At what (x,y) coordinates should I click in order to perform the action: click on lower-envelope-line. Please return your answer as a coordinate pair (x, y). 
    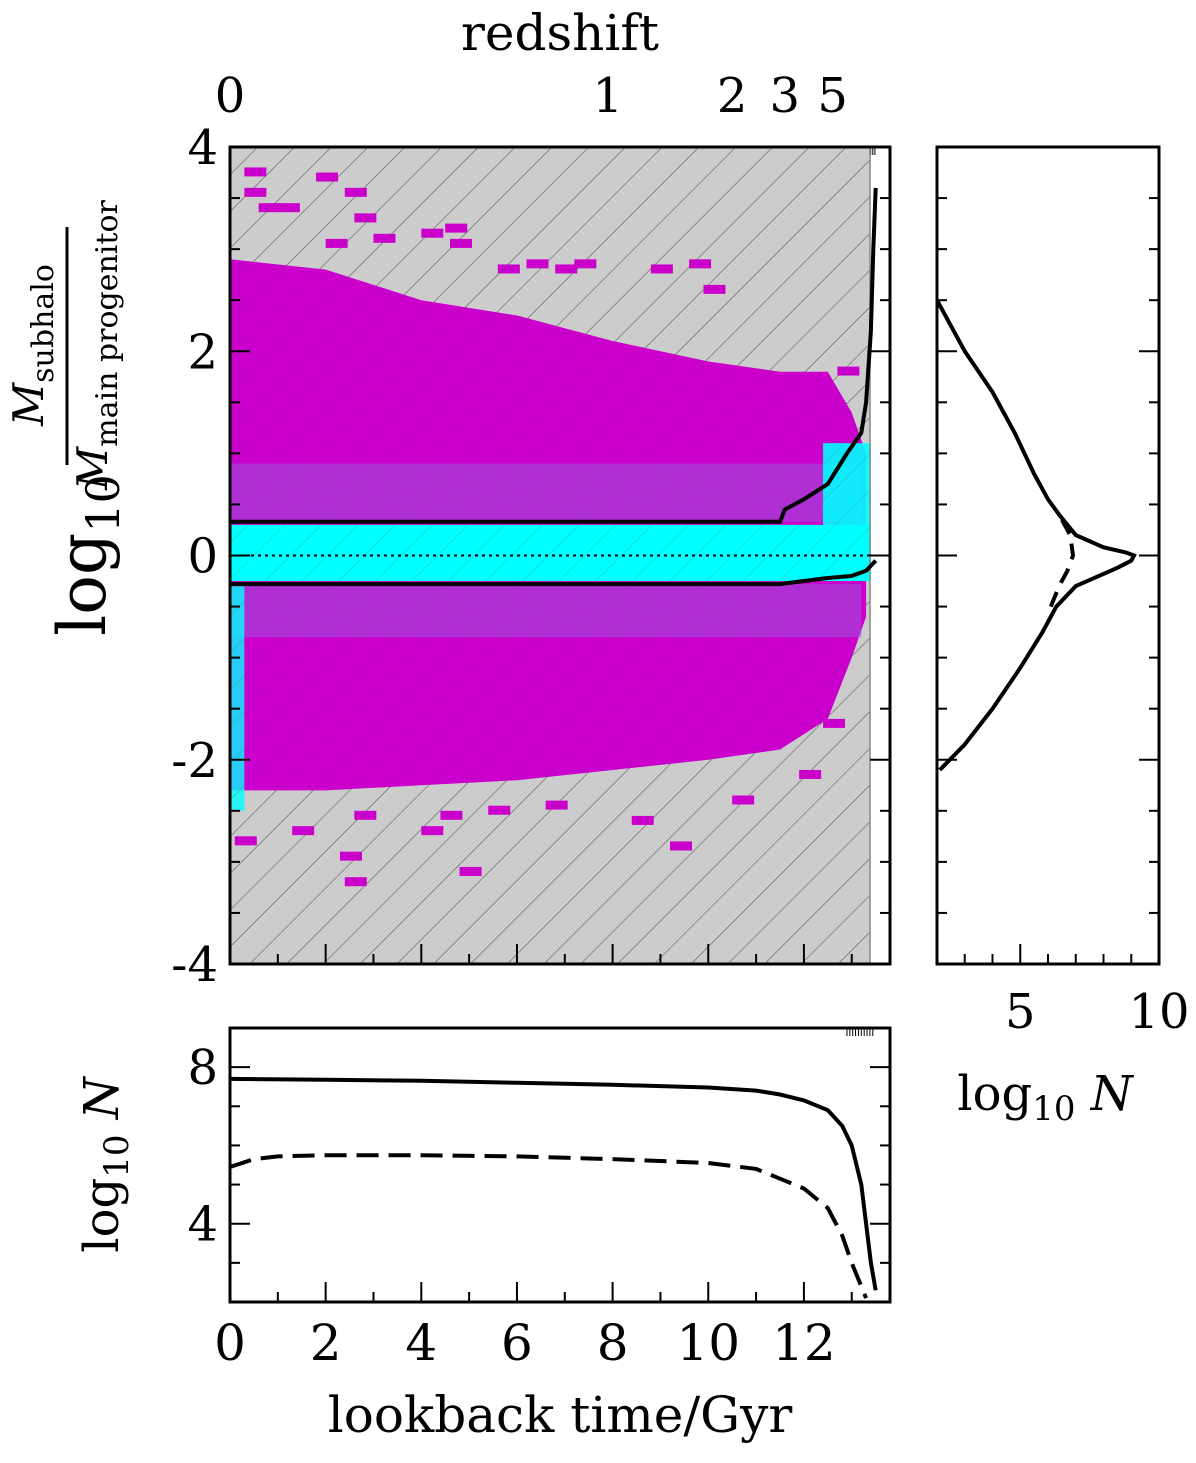
    Looking at the image, I should click on (554, 573).